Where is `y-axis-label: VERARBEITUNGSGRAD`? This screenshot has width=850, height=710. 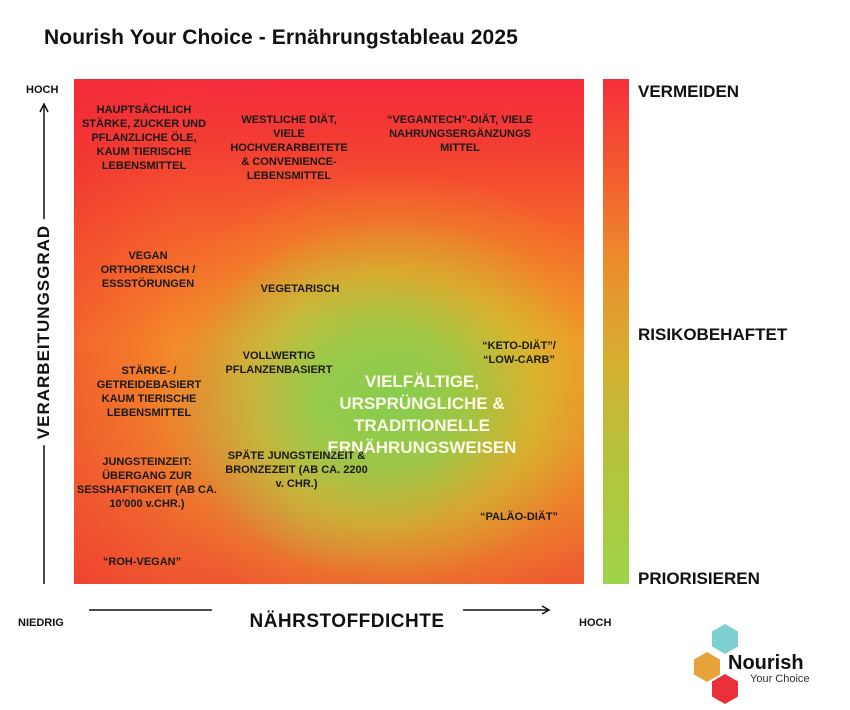 y-axis-label: VERARBEITUNGSGRAD is located at coordinates (44, 332).